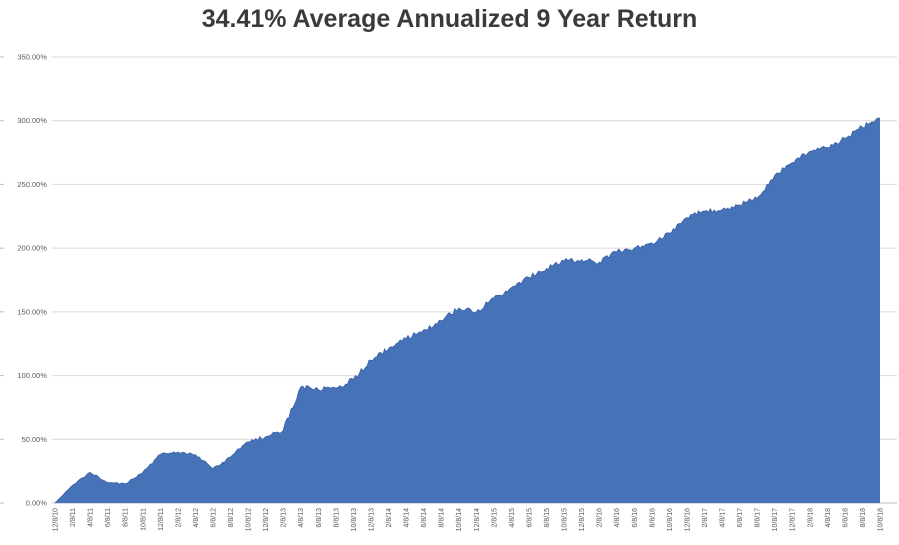 This screenshot has height=545, width=899. I want to click on svg-text: 6/8/16, so click(635, 518).